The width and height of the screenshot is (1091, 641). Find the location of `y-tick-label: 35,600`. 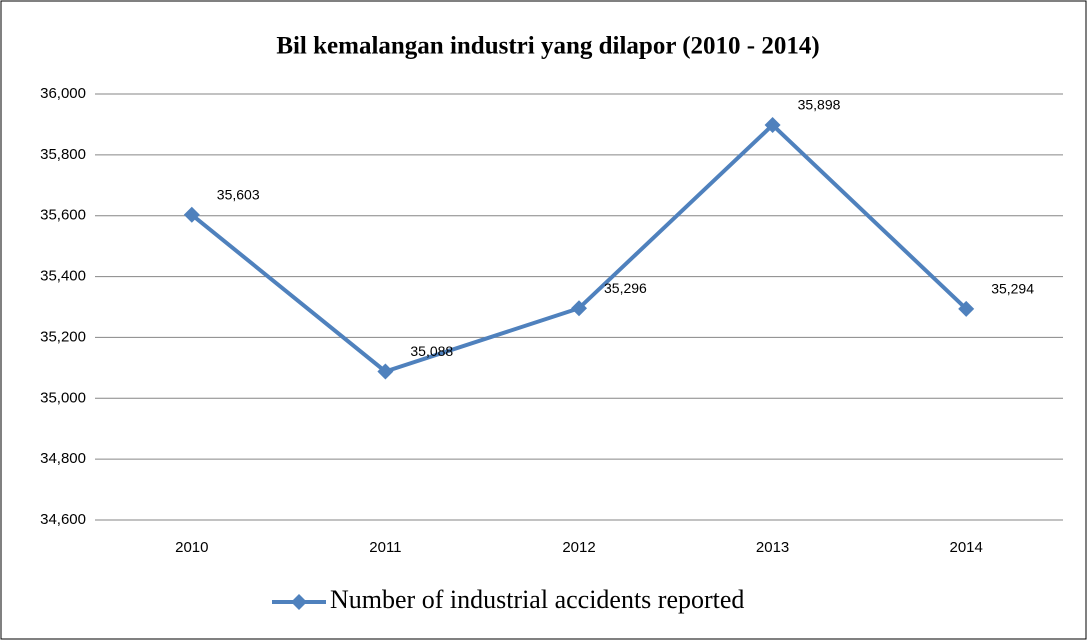

y-tick-label: 35,600 is located at coordinates (63, 215).